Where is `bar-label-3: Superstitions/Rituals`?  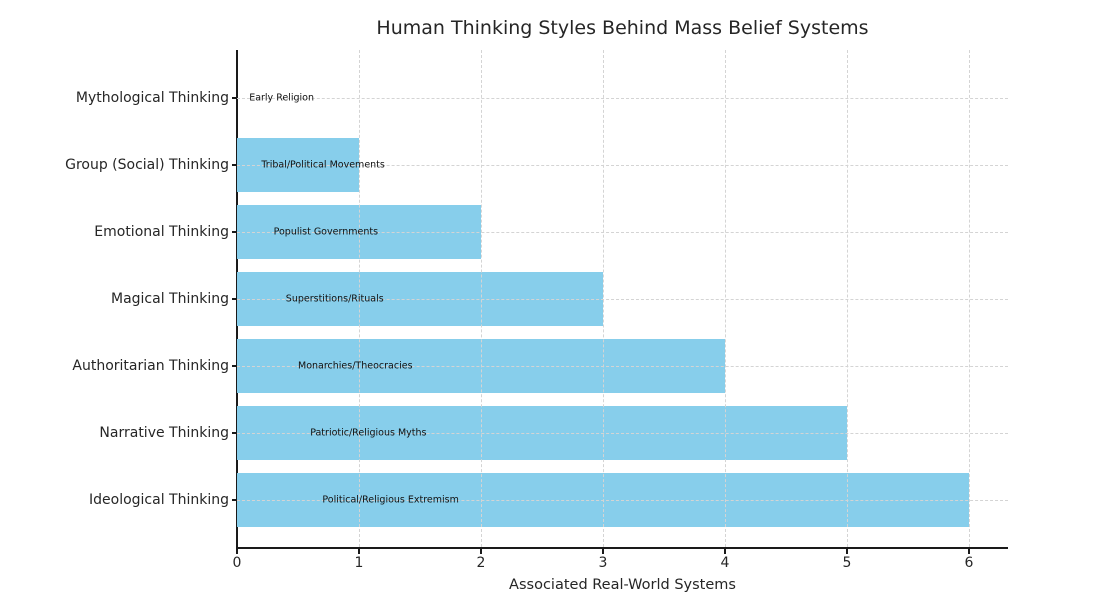 bar-label-3: Superstitions/Rituals is located at coordinates (334, 299).